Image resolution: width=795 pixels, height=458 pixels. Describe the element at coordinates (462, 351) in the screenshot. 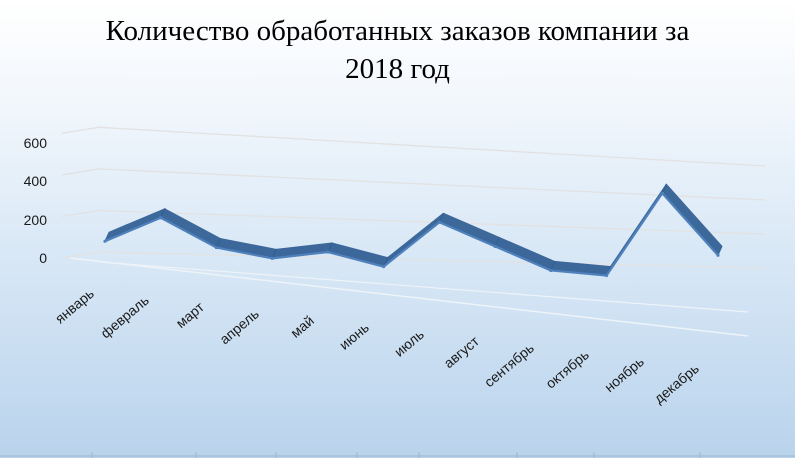

I see `x-category-label: август` at that location.